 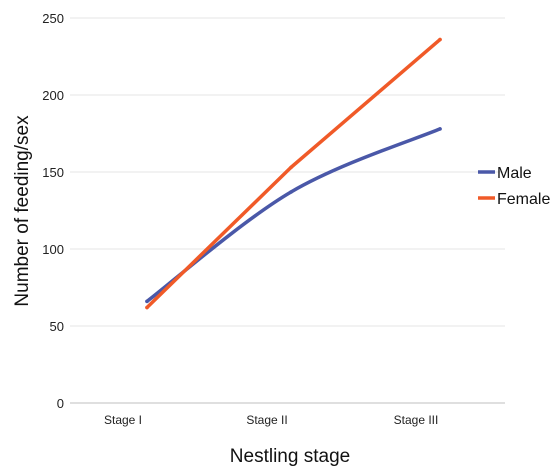 I want to click on x-tick-label: Stage II, so click(x=266, y=420).